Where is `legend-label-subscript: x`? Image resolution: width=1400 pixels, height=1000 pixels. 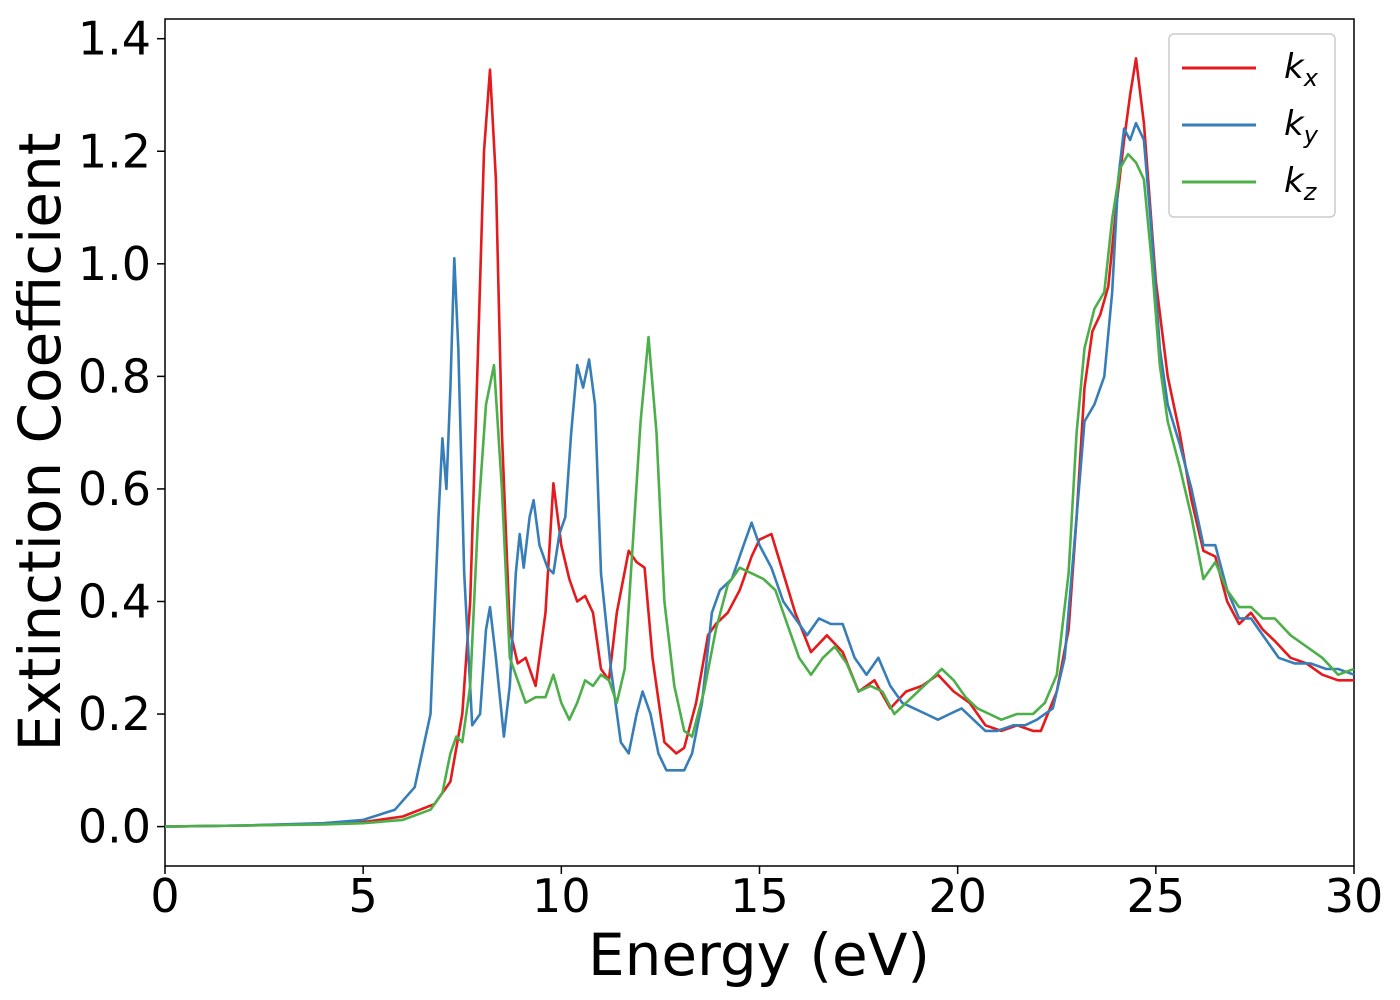 legend-label-subscript: x is located at coordinates (1311, 78).